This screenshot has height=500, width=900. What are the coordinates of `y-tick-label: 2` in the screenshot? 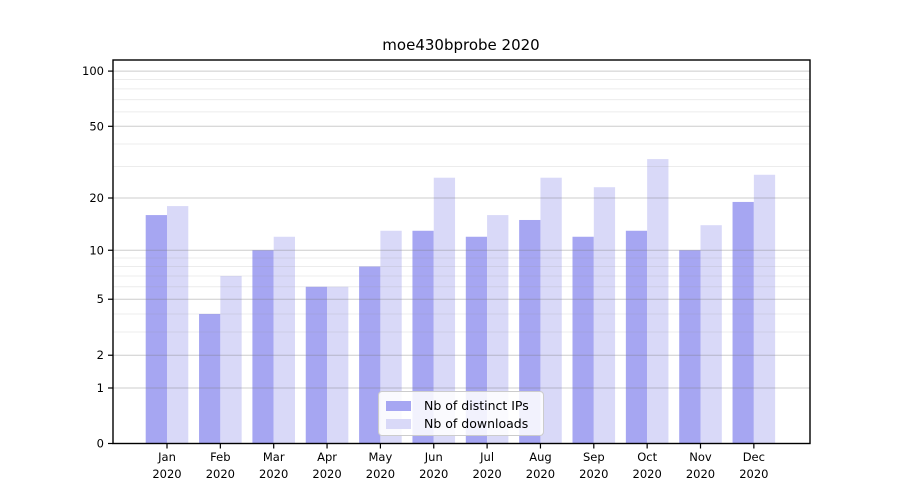 It's located at (100, 355).